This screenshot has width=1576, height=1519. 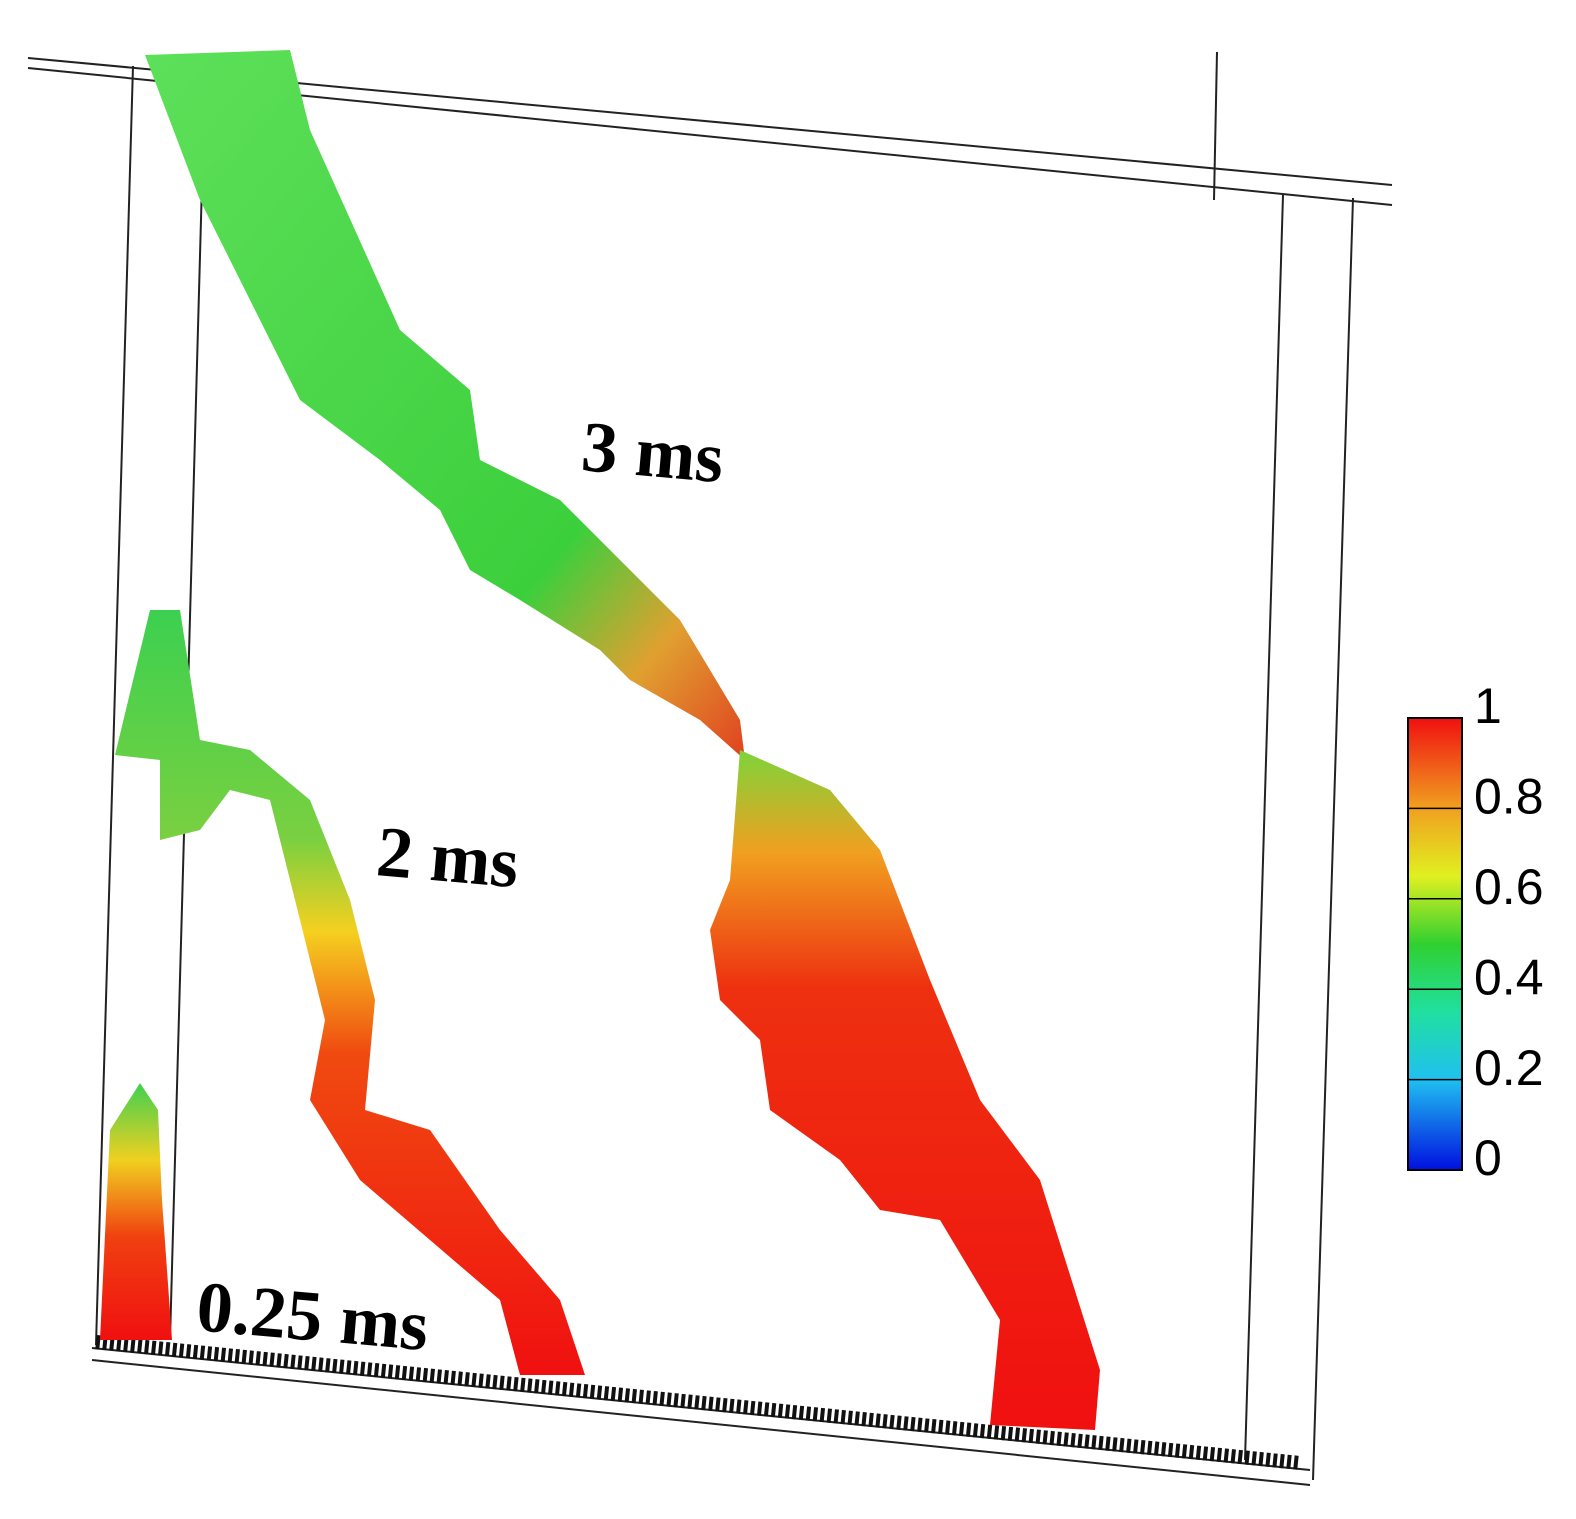 What do you see at coordinates (1488, 706) in the screenshot?
I see `colorbar-tick-label: 1` at bounding box center [1488, 706].